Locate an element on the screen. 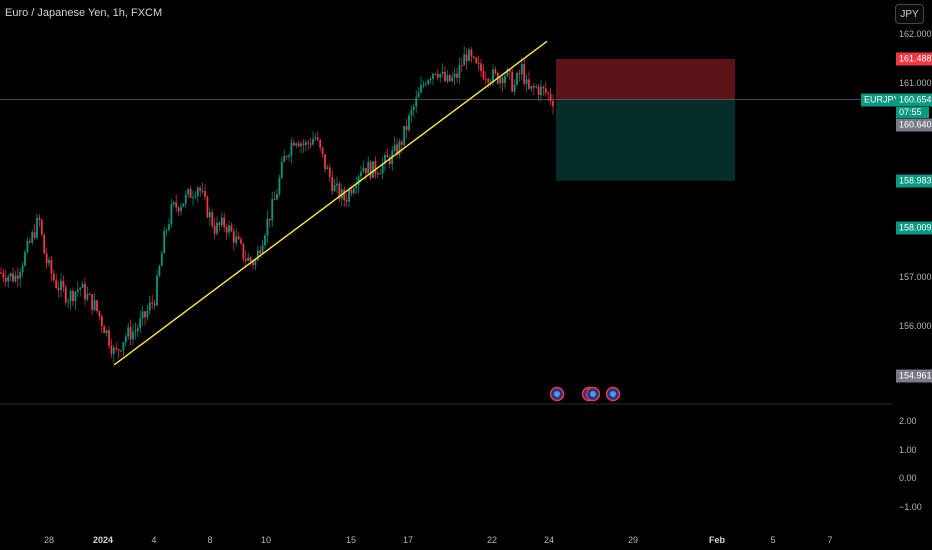  entry-price-tag: 160.640 is located at coordinates (914, 125).